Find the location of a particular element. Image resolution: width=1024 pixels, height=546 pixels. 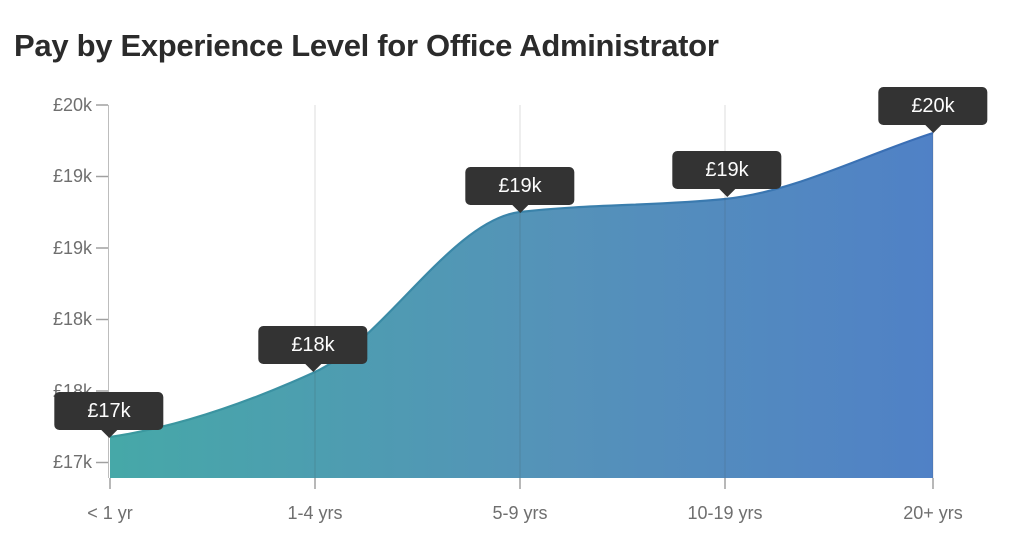

data-point-tooltip: £18k is located at coordinates (313, 349).